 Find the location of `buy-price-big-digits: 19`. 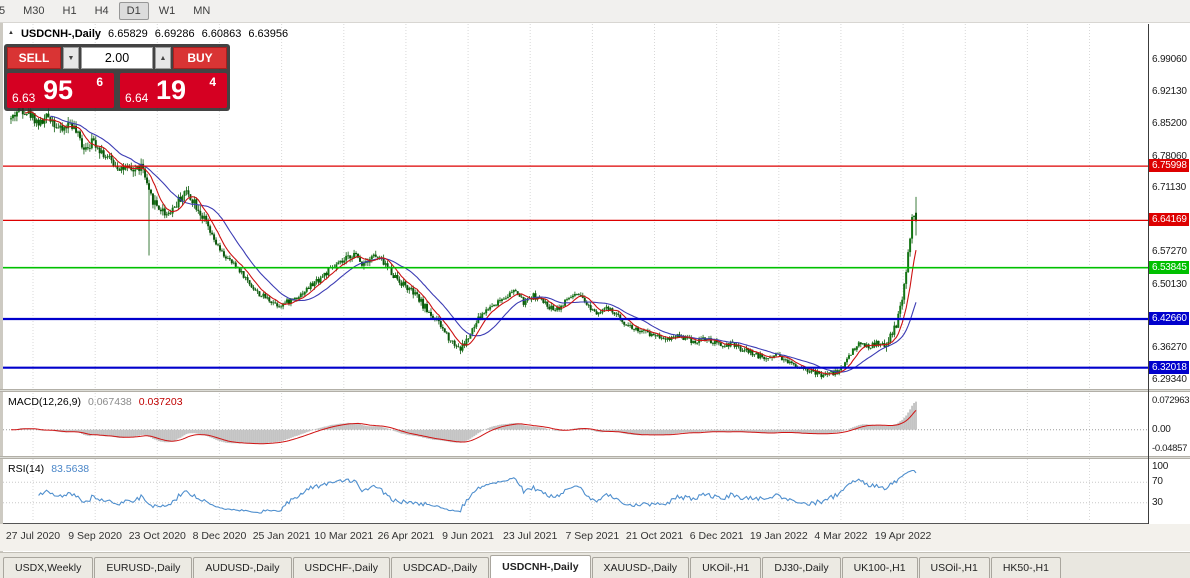

buy-price-big-digits: 19 is located at coordinates (171, 90).